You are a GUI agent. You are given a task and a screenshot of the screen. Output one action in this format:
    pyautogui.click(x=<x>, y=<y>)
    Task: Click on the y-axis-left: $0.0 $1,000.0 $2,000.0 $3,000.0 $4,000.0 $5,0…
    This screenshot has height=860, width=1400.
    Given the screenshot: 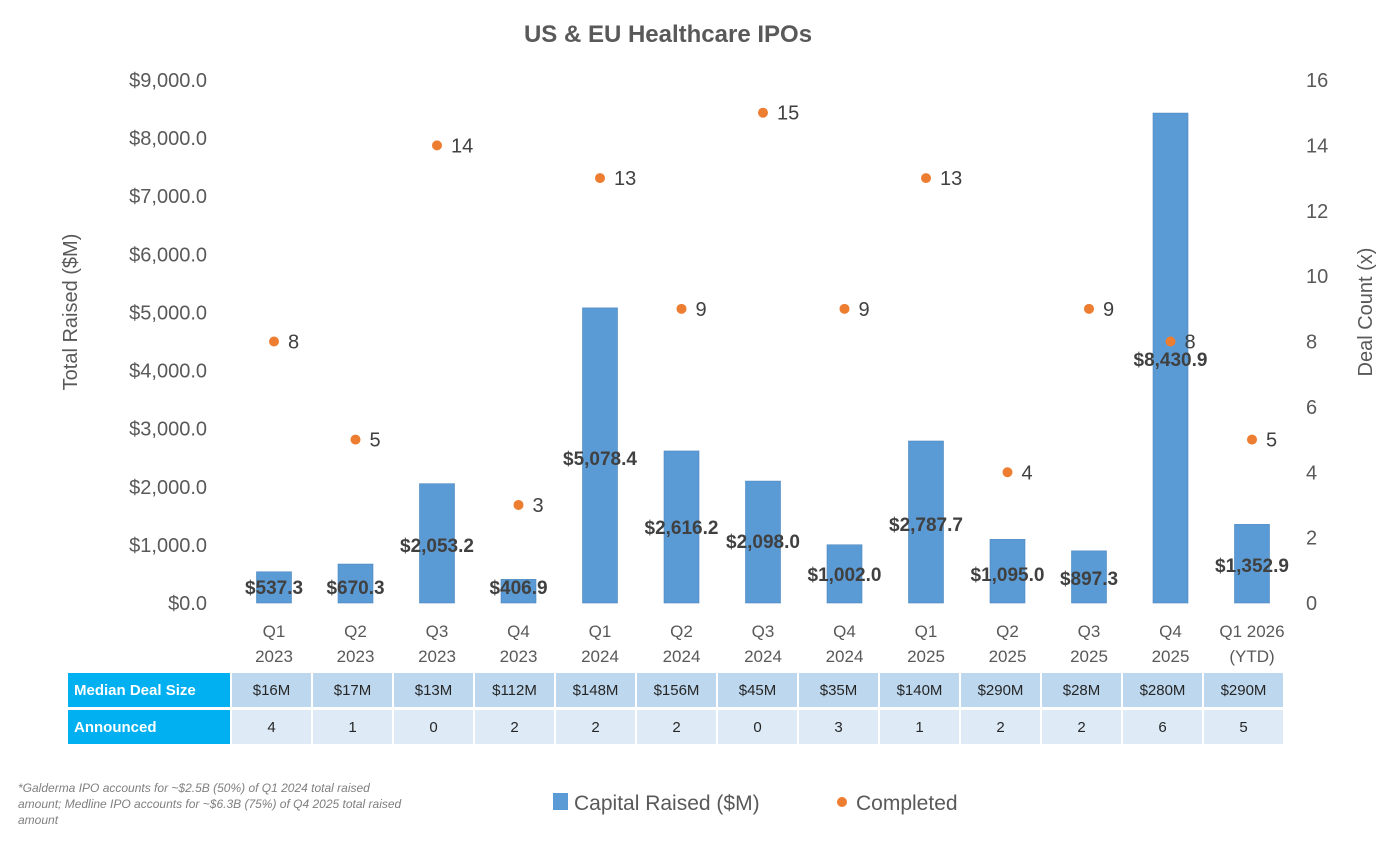 What is the action you would take?
    pyautogui.click(x=168, y=342)
    